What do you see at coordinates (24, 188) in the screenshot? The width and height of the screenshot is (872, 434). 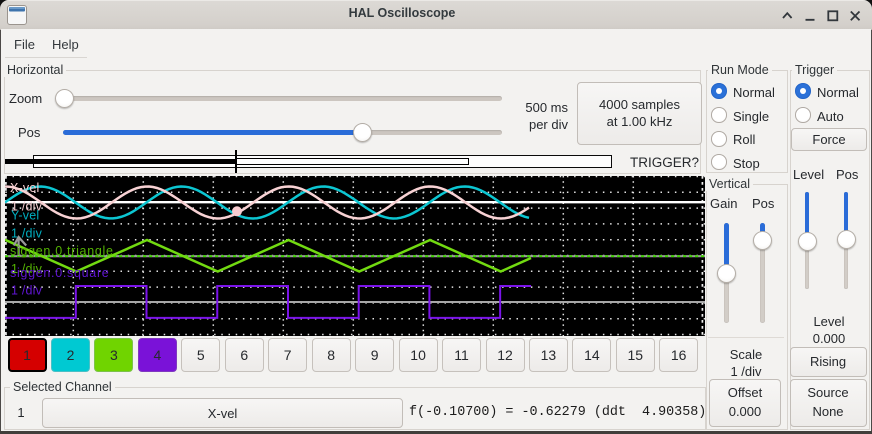 I see `svg-text: X-vel` at bounding box center [24, 188].